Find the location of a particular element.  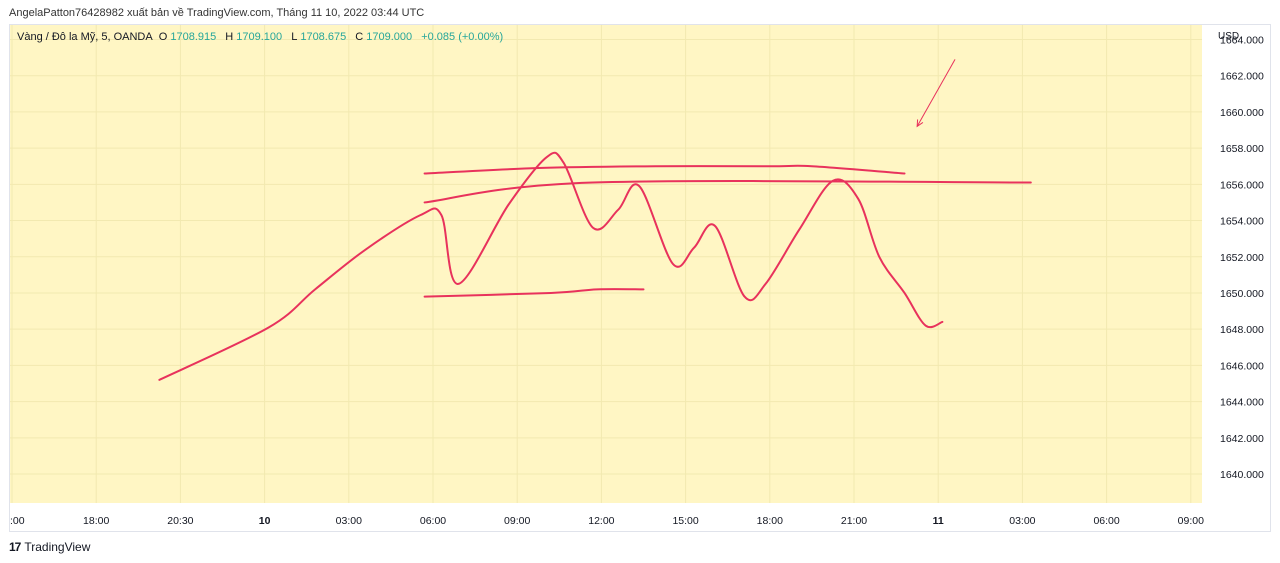

legend-change: +0.085 (+0.00%) is located at coordinates (462, 37).